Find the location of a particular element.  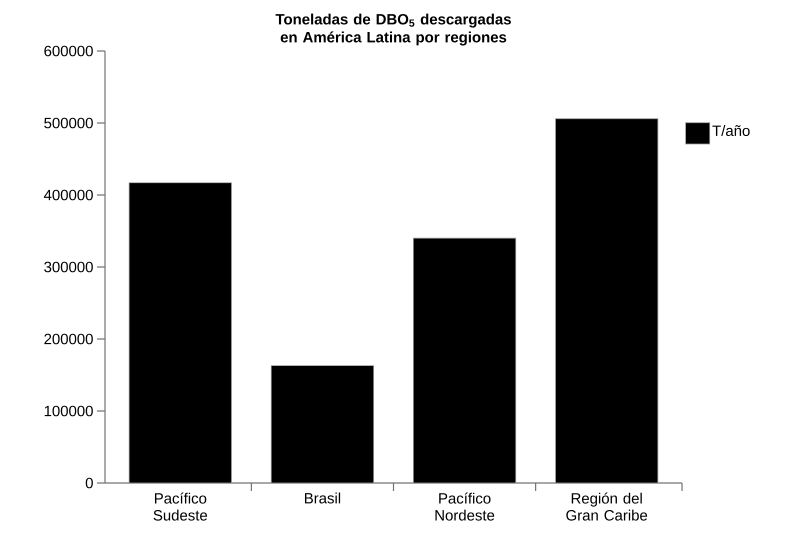

y-tick-label: 0 is located at coordinates (89, 483).